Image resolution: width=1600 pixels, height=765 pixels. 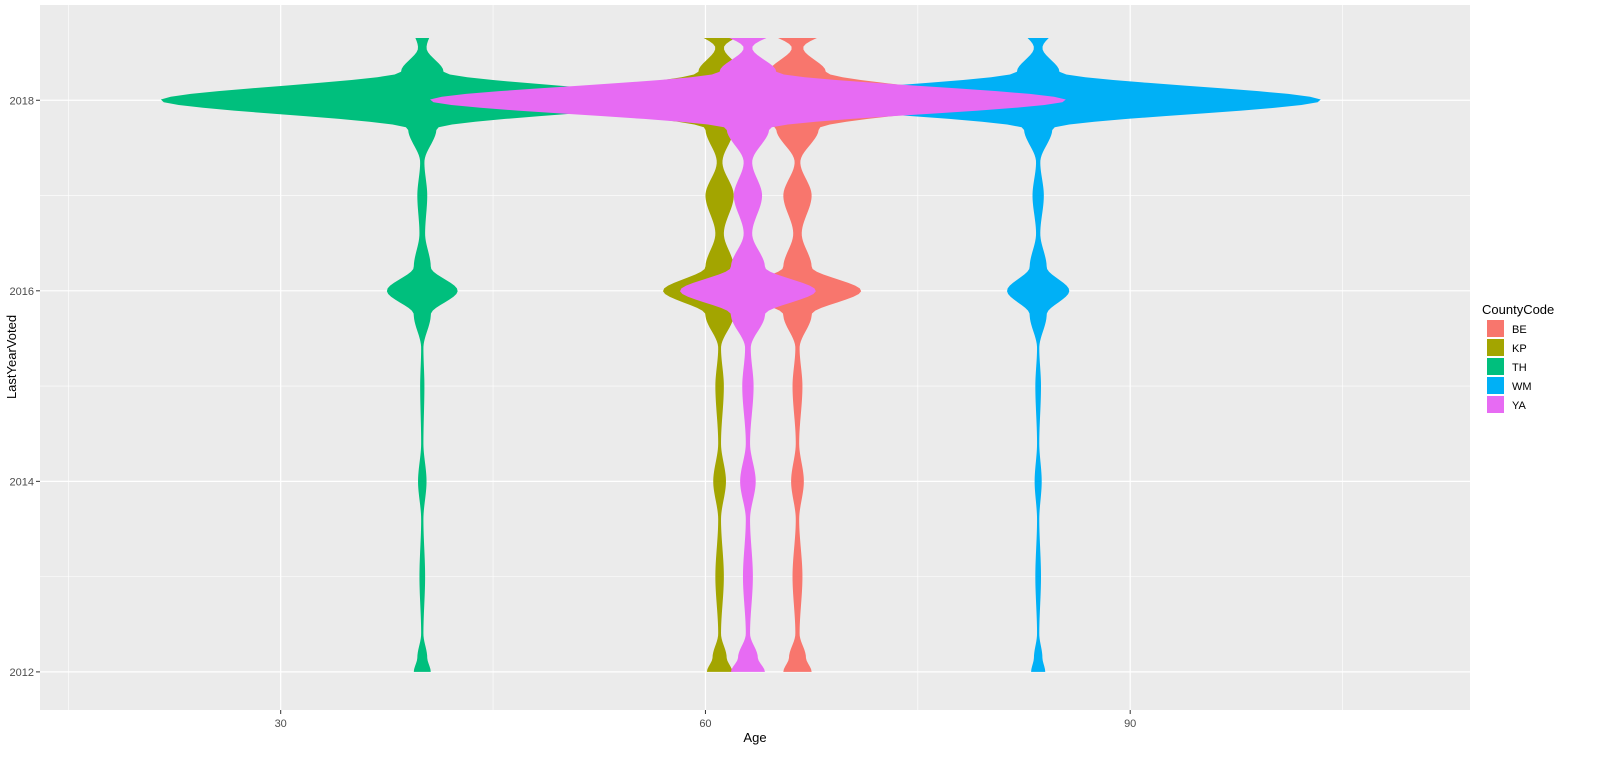 I want to click on legend-key-wm, so click(x=1495, y=385).